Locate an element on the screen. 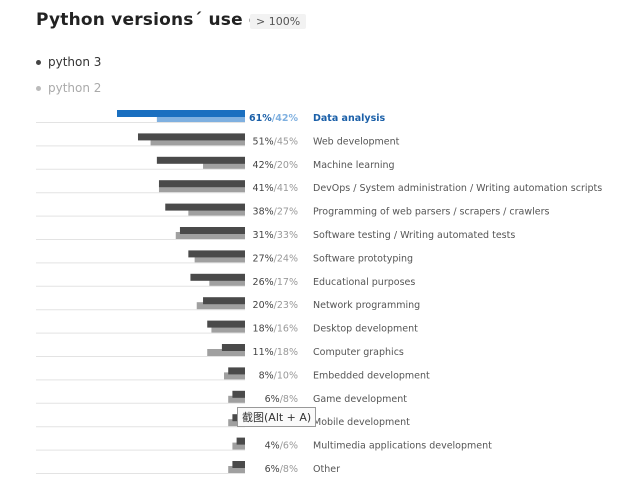  legend-label-python3: python 3 is located at coordinates (75, 62).